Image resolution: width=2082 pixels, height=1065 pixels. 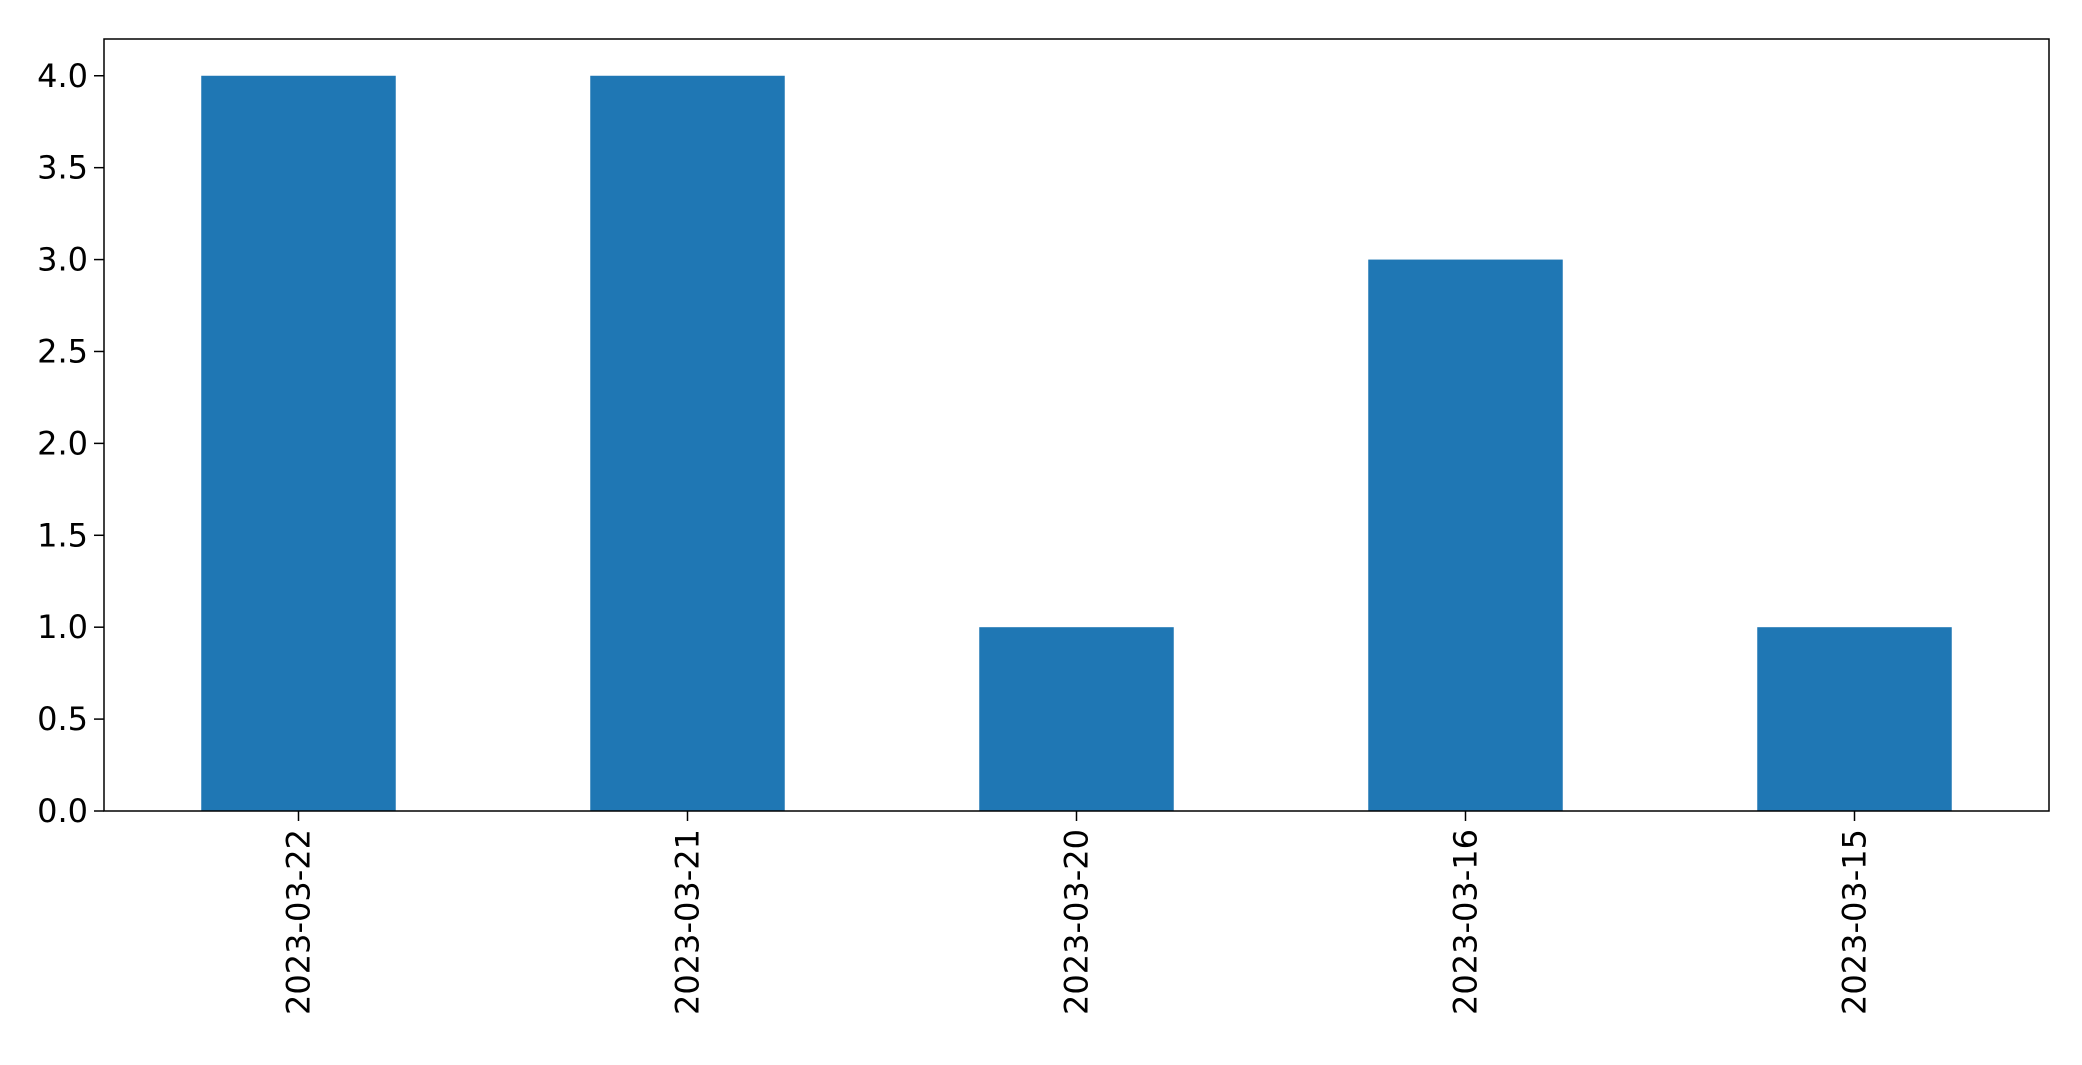 I want to click on y-axis: 0.0 0.5 1.0 1.5 2.0 2.5 3.0 3.5 4.0, so click(x=70, y=443).